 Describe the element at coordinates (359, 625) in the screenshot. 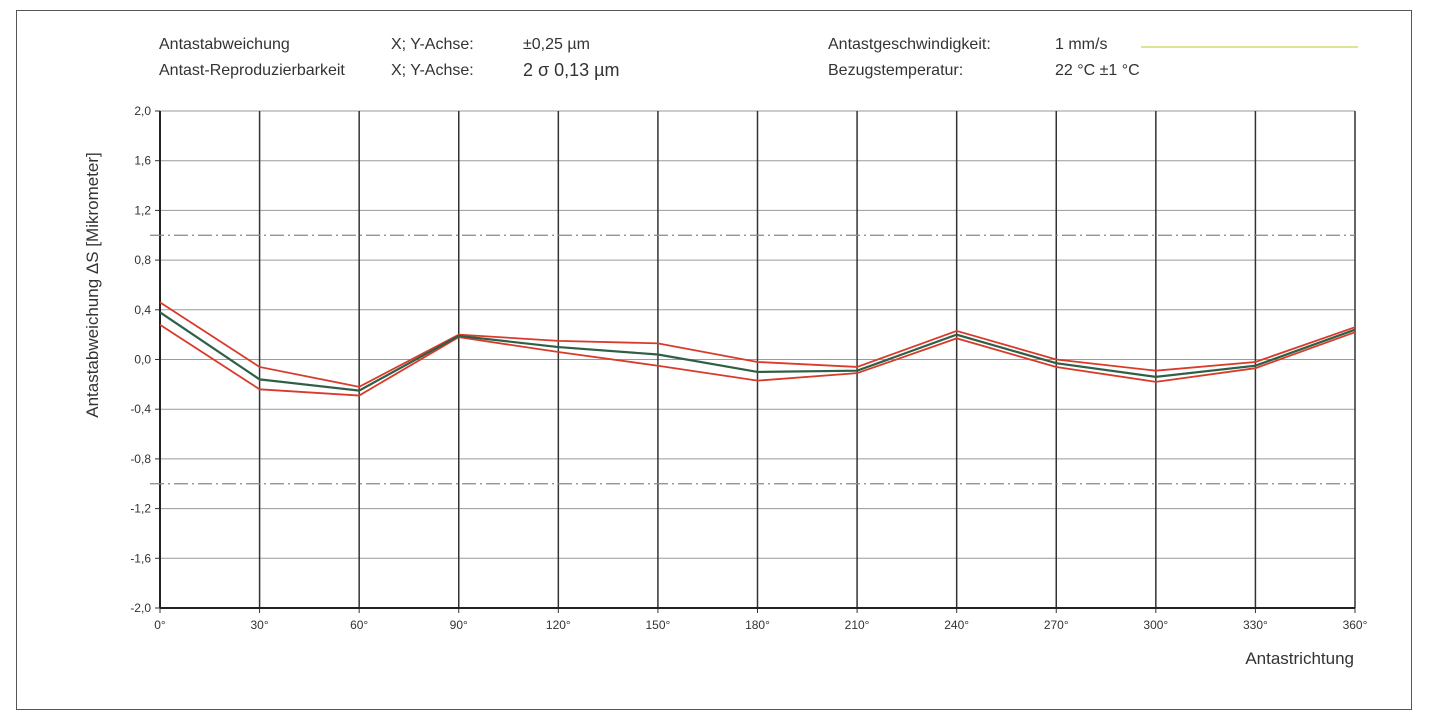

I see `xtick-label-2: 60°` at that location.